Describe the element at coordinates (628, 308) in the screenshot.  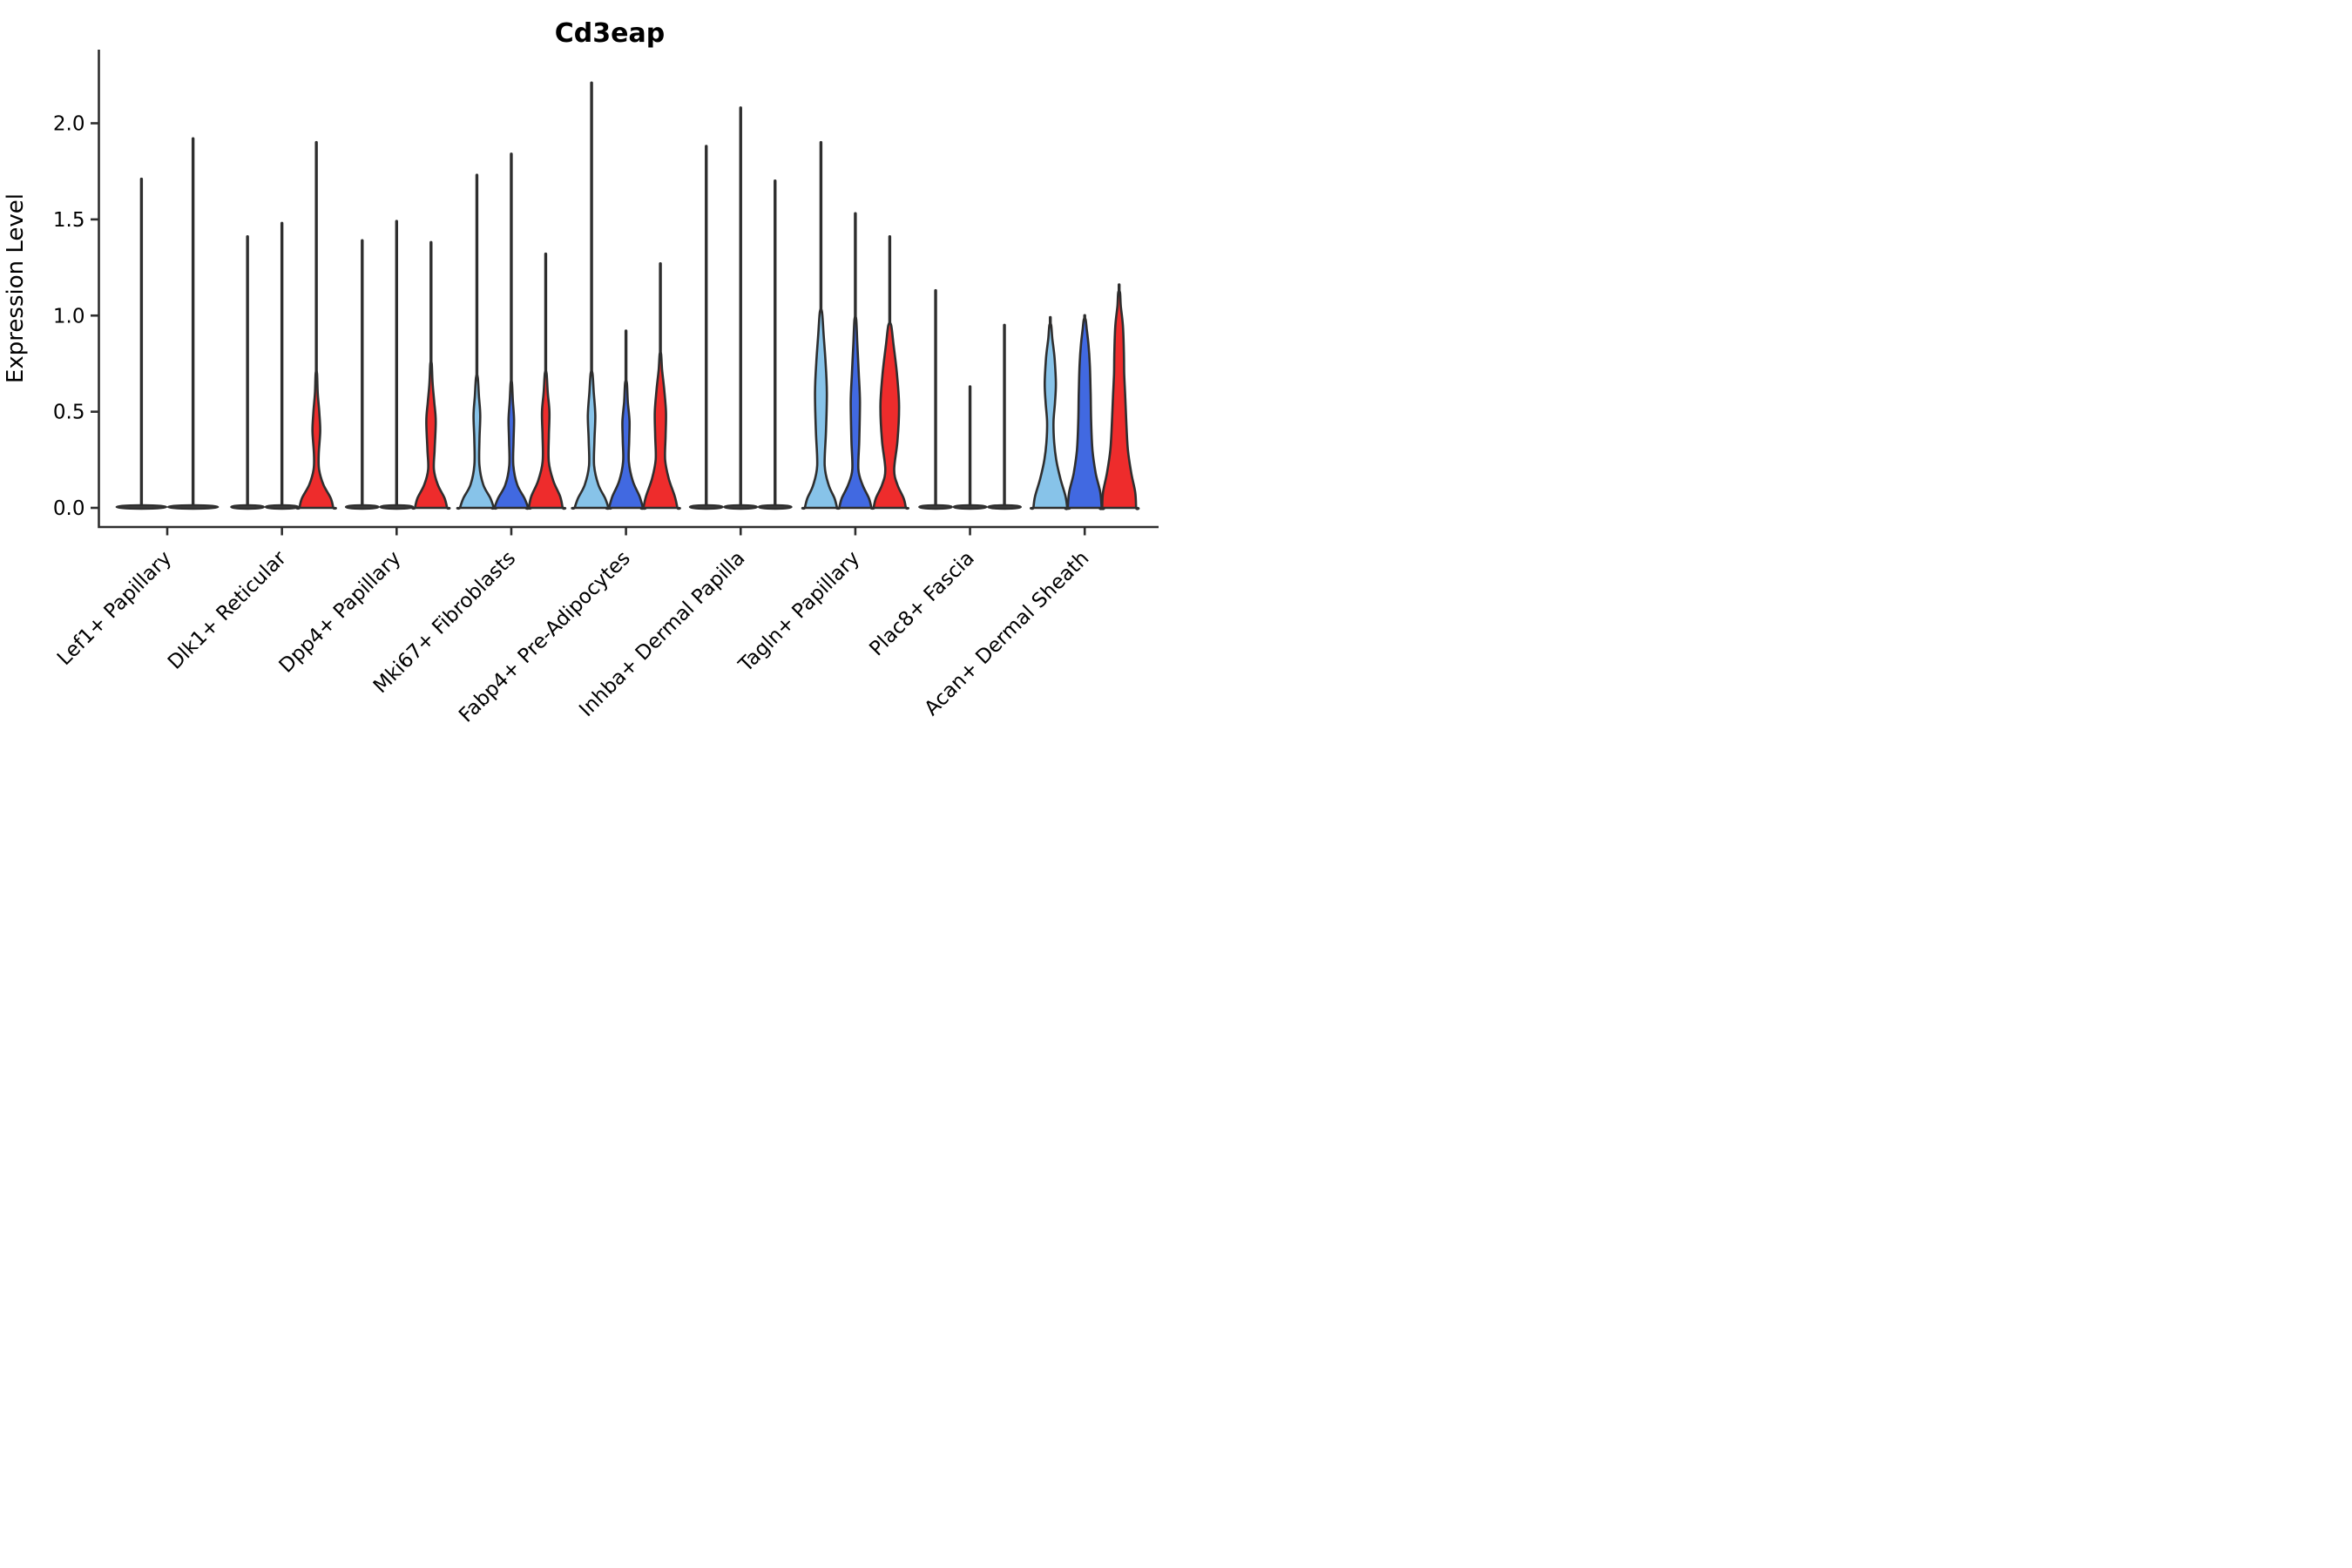
I see `violins-layer` at that location.